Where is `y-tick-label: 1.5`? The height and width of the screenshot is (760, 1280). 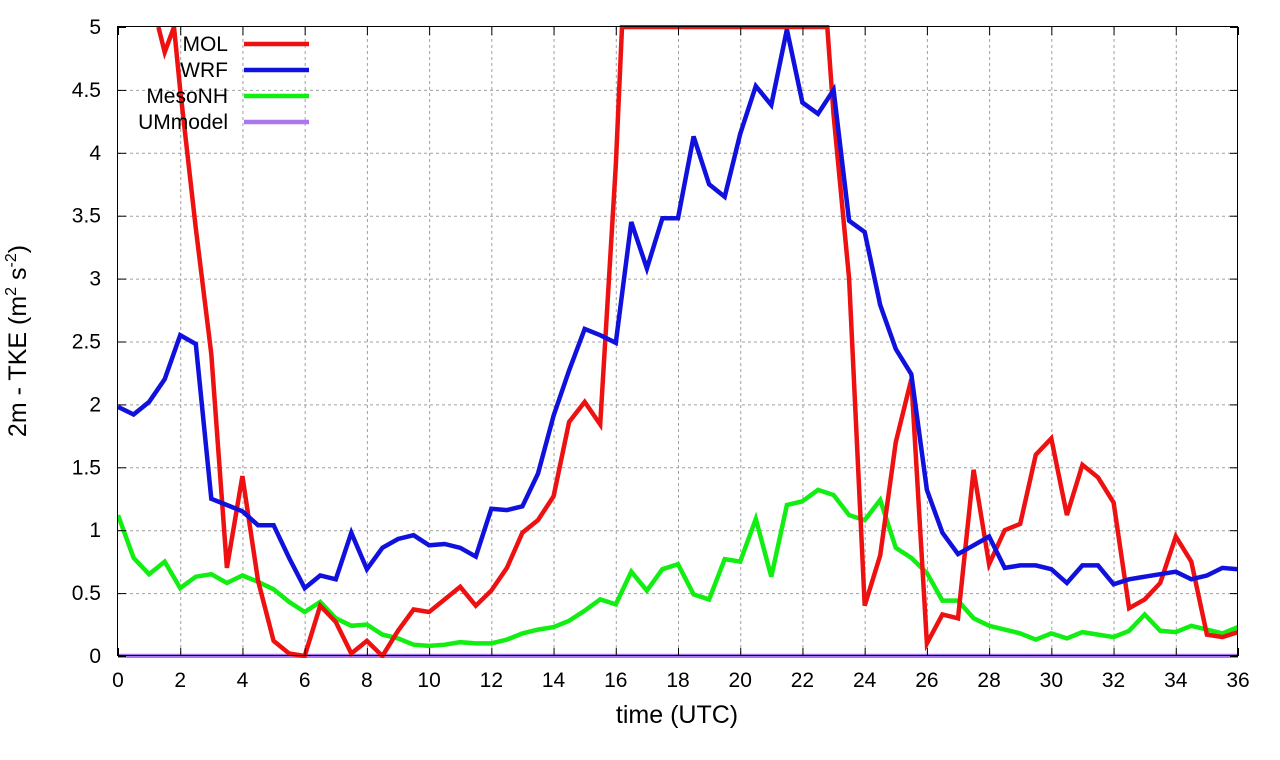
y-tick-label: 1.5 is located at coordinates (86, 467).